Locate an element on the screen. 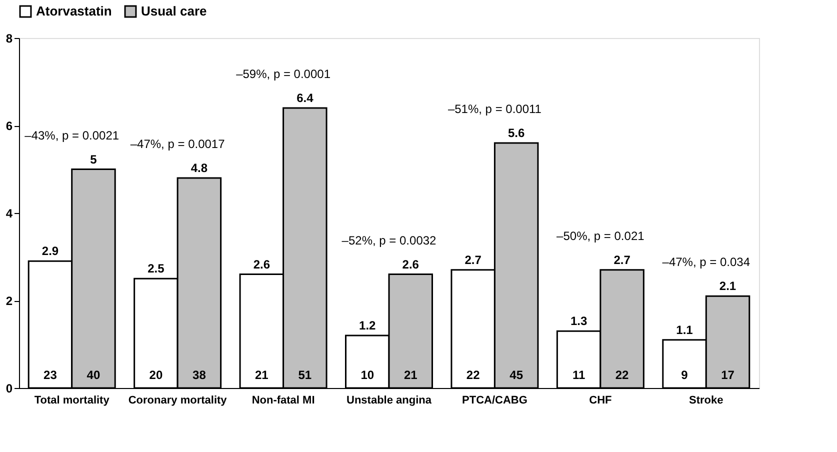 The height and width of the screenshot is (452, 837). y-tick-label: 6 is located at coordinates (9, 126).